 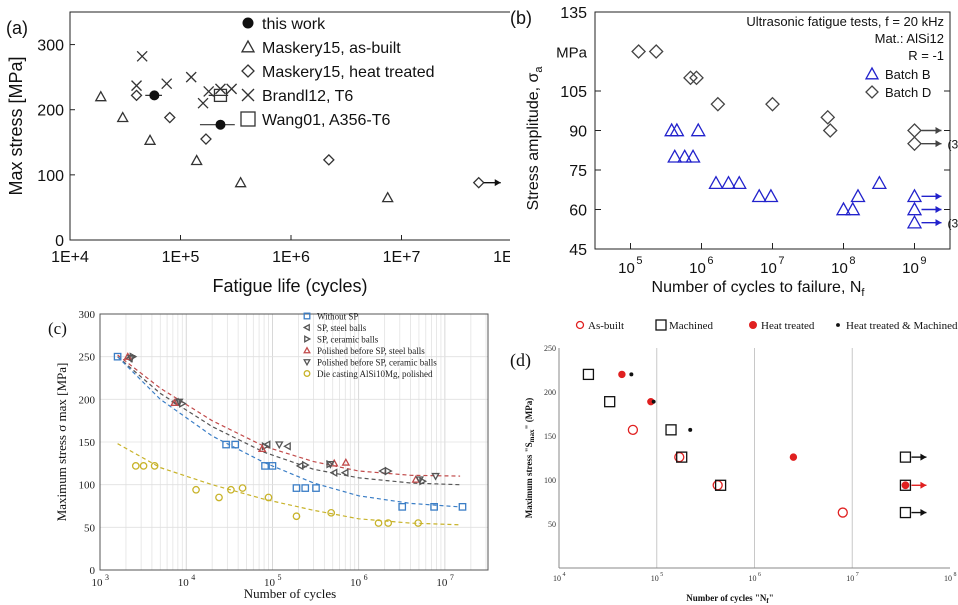 I want to click on x-tick-label: 1E+7, so click(x=402, y=257).